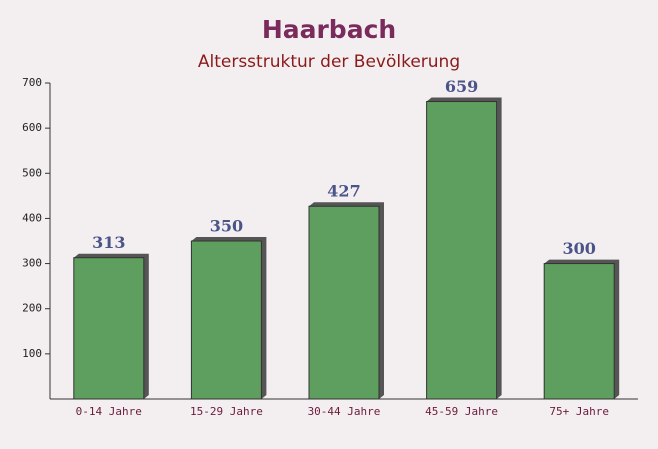 Image resolution: width=658 pixels, height=449 pixels. Describe the element at coordinates (226, 411) in the screenshot. I see `x-tick-label: 15-29 Jahre` at that location.